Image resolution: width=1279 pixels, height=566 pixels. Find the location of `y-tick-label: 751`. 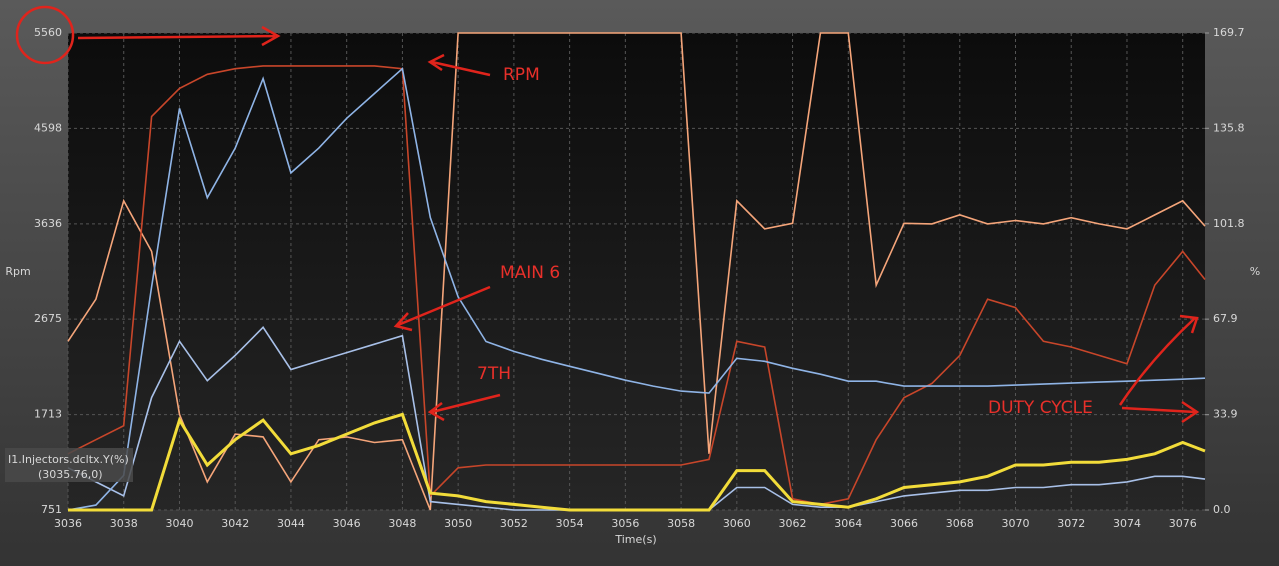

y-tick-label: 751 is located at coordinates (51, 509).